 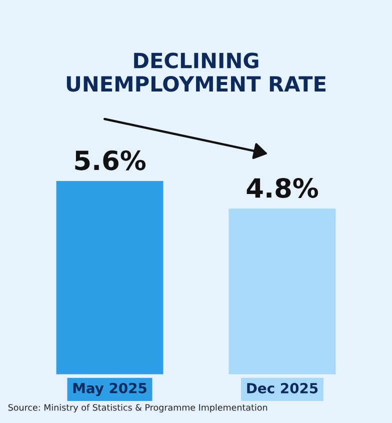 I want to click on x-tick-label: Dec 2025, so click(x=282, y=388).